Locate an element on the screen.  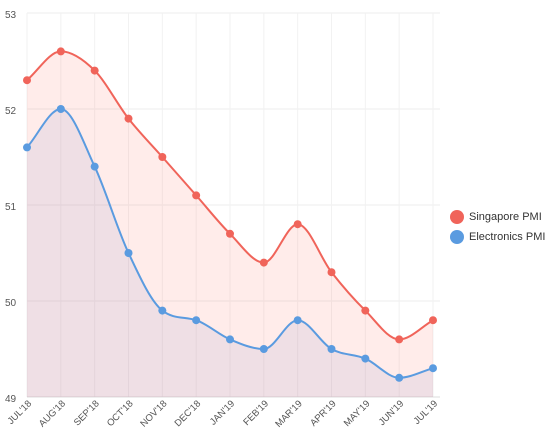
x-tick-label: JUN'19 is located at coordinates (392, 413).